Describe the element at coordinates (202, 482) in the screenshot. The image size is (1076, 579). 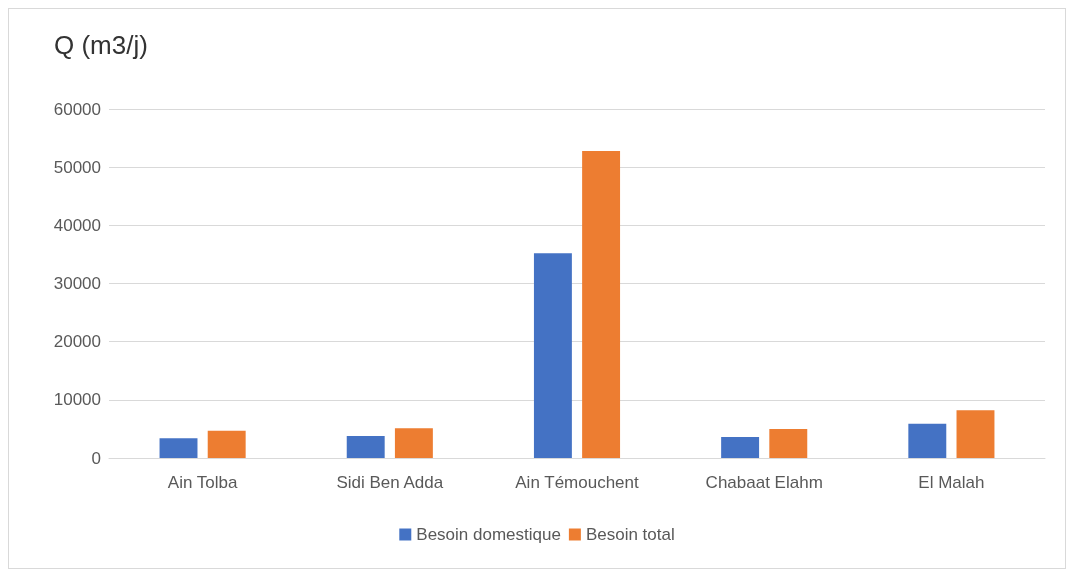
I see `x-tick-label: Ain Tolba` at that location.